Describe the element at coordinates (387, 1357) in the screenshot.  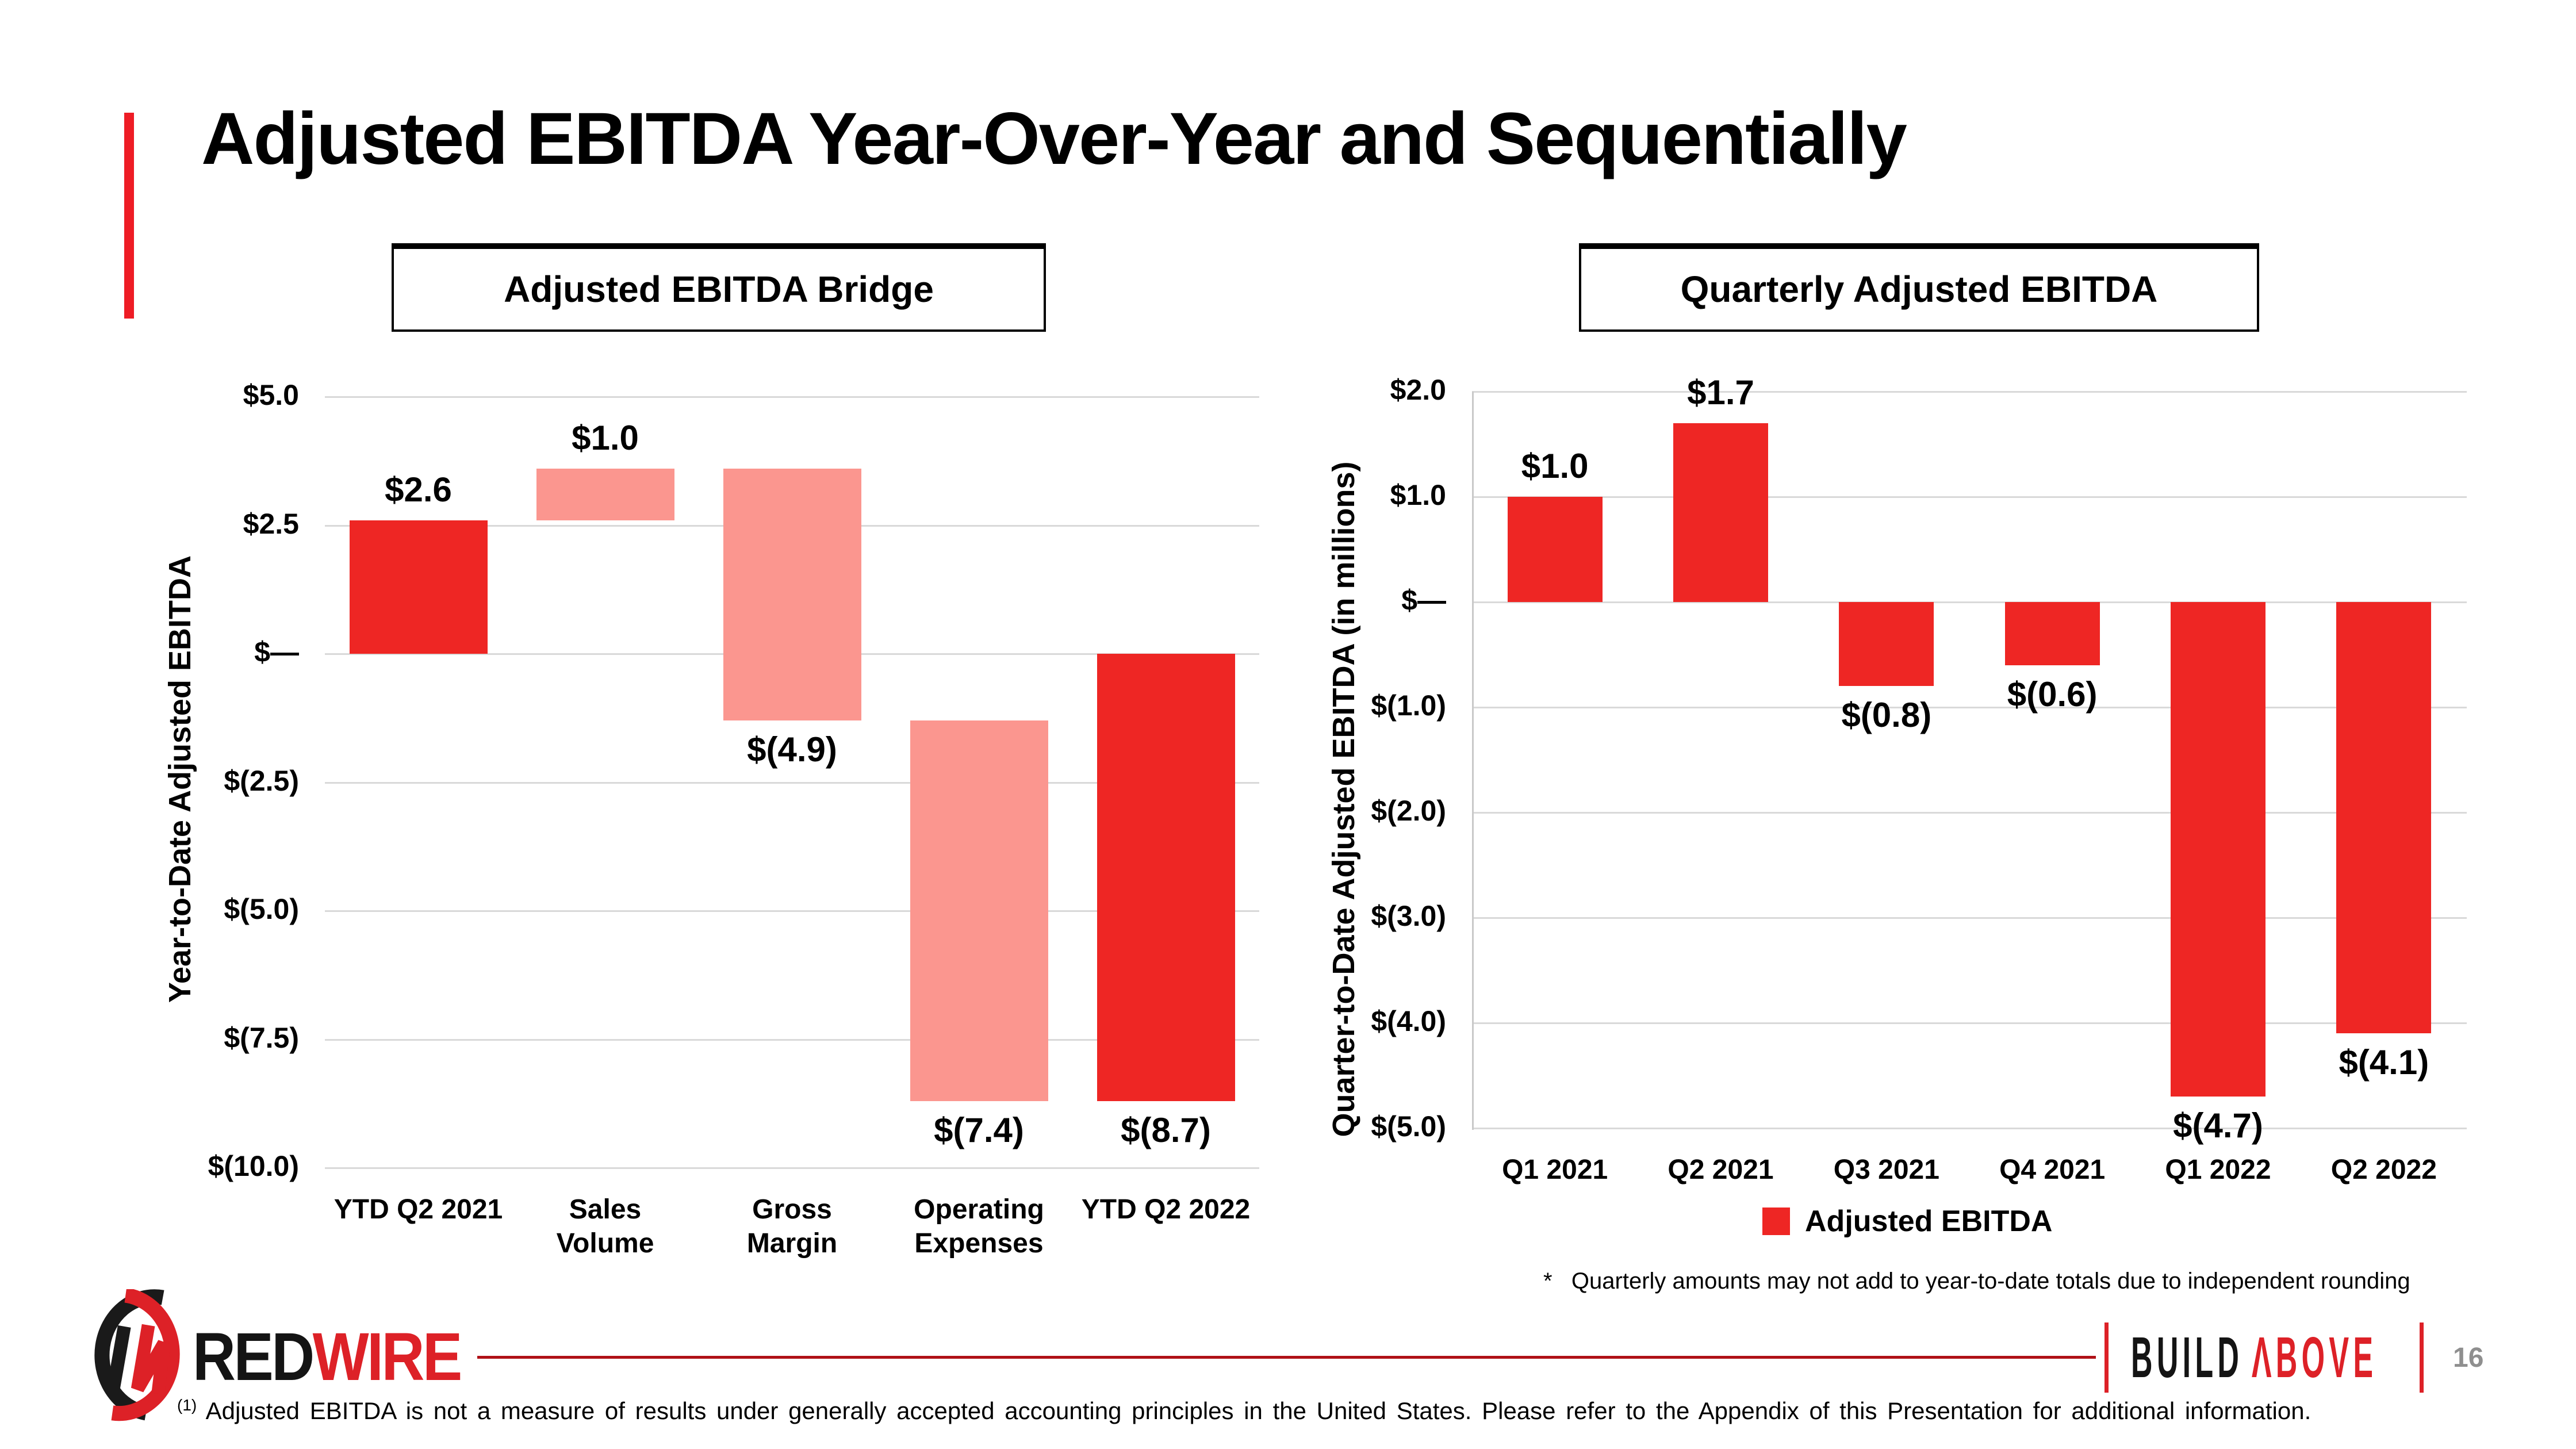
I see `brand-wire-text: WIRE` at that location.